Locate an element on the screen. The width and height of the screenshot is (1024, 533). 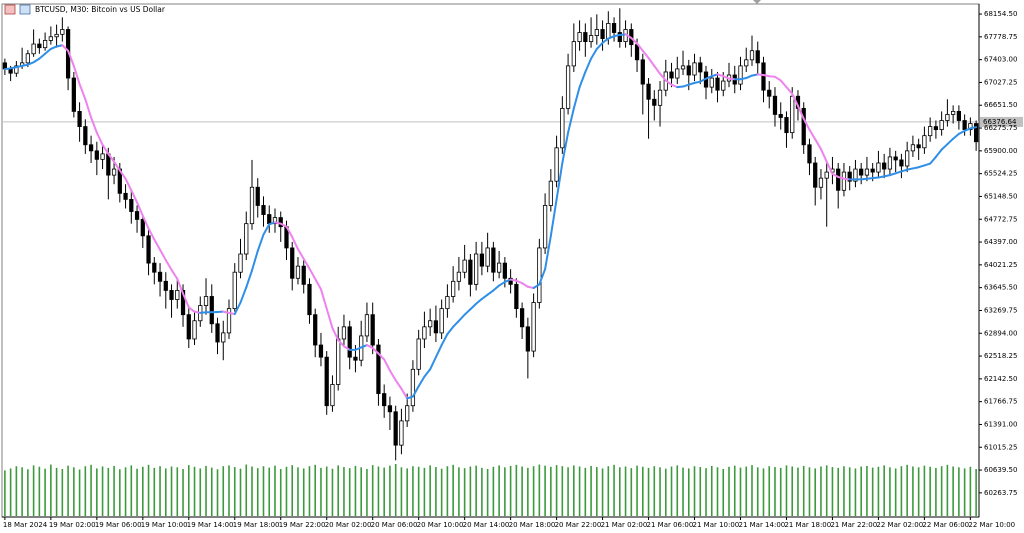
y-tick-label: 66275.75 is located at coordinates (1000, 128).